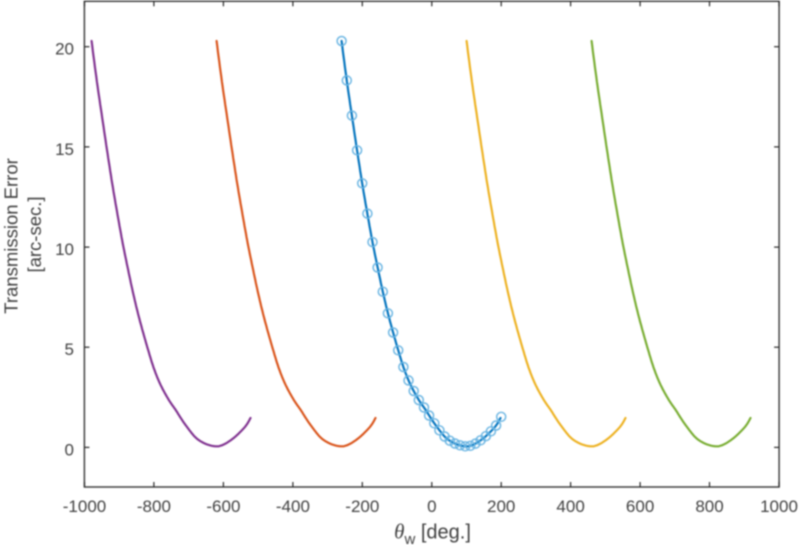 This screenshot has width=800, height=545. Describe the element at coordinates (223, 506) in the screenshot. I see `svg-text: -600` at that location.